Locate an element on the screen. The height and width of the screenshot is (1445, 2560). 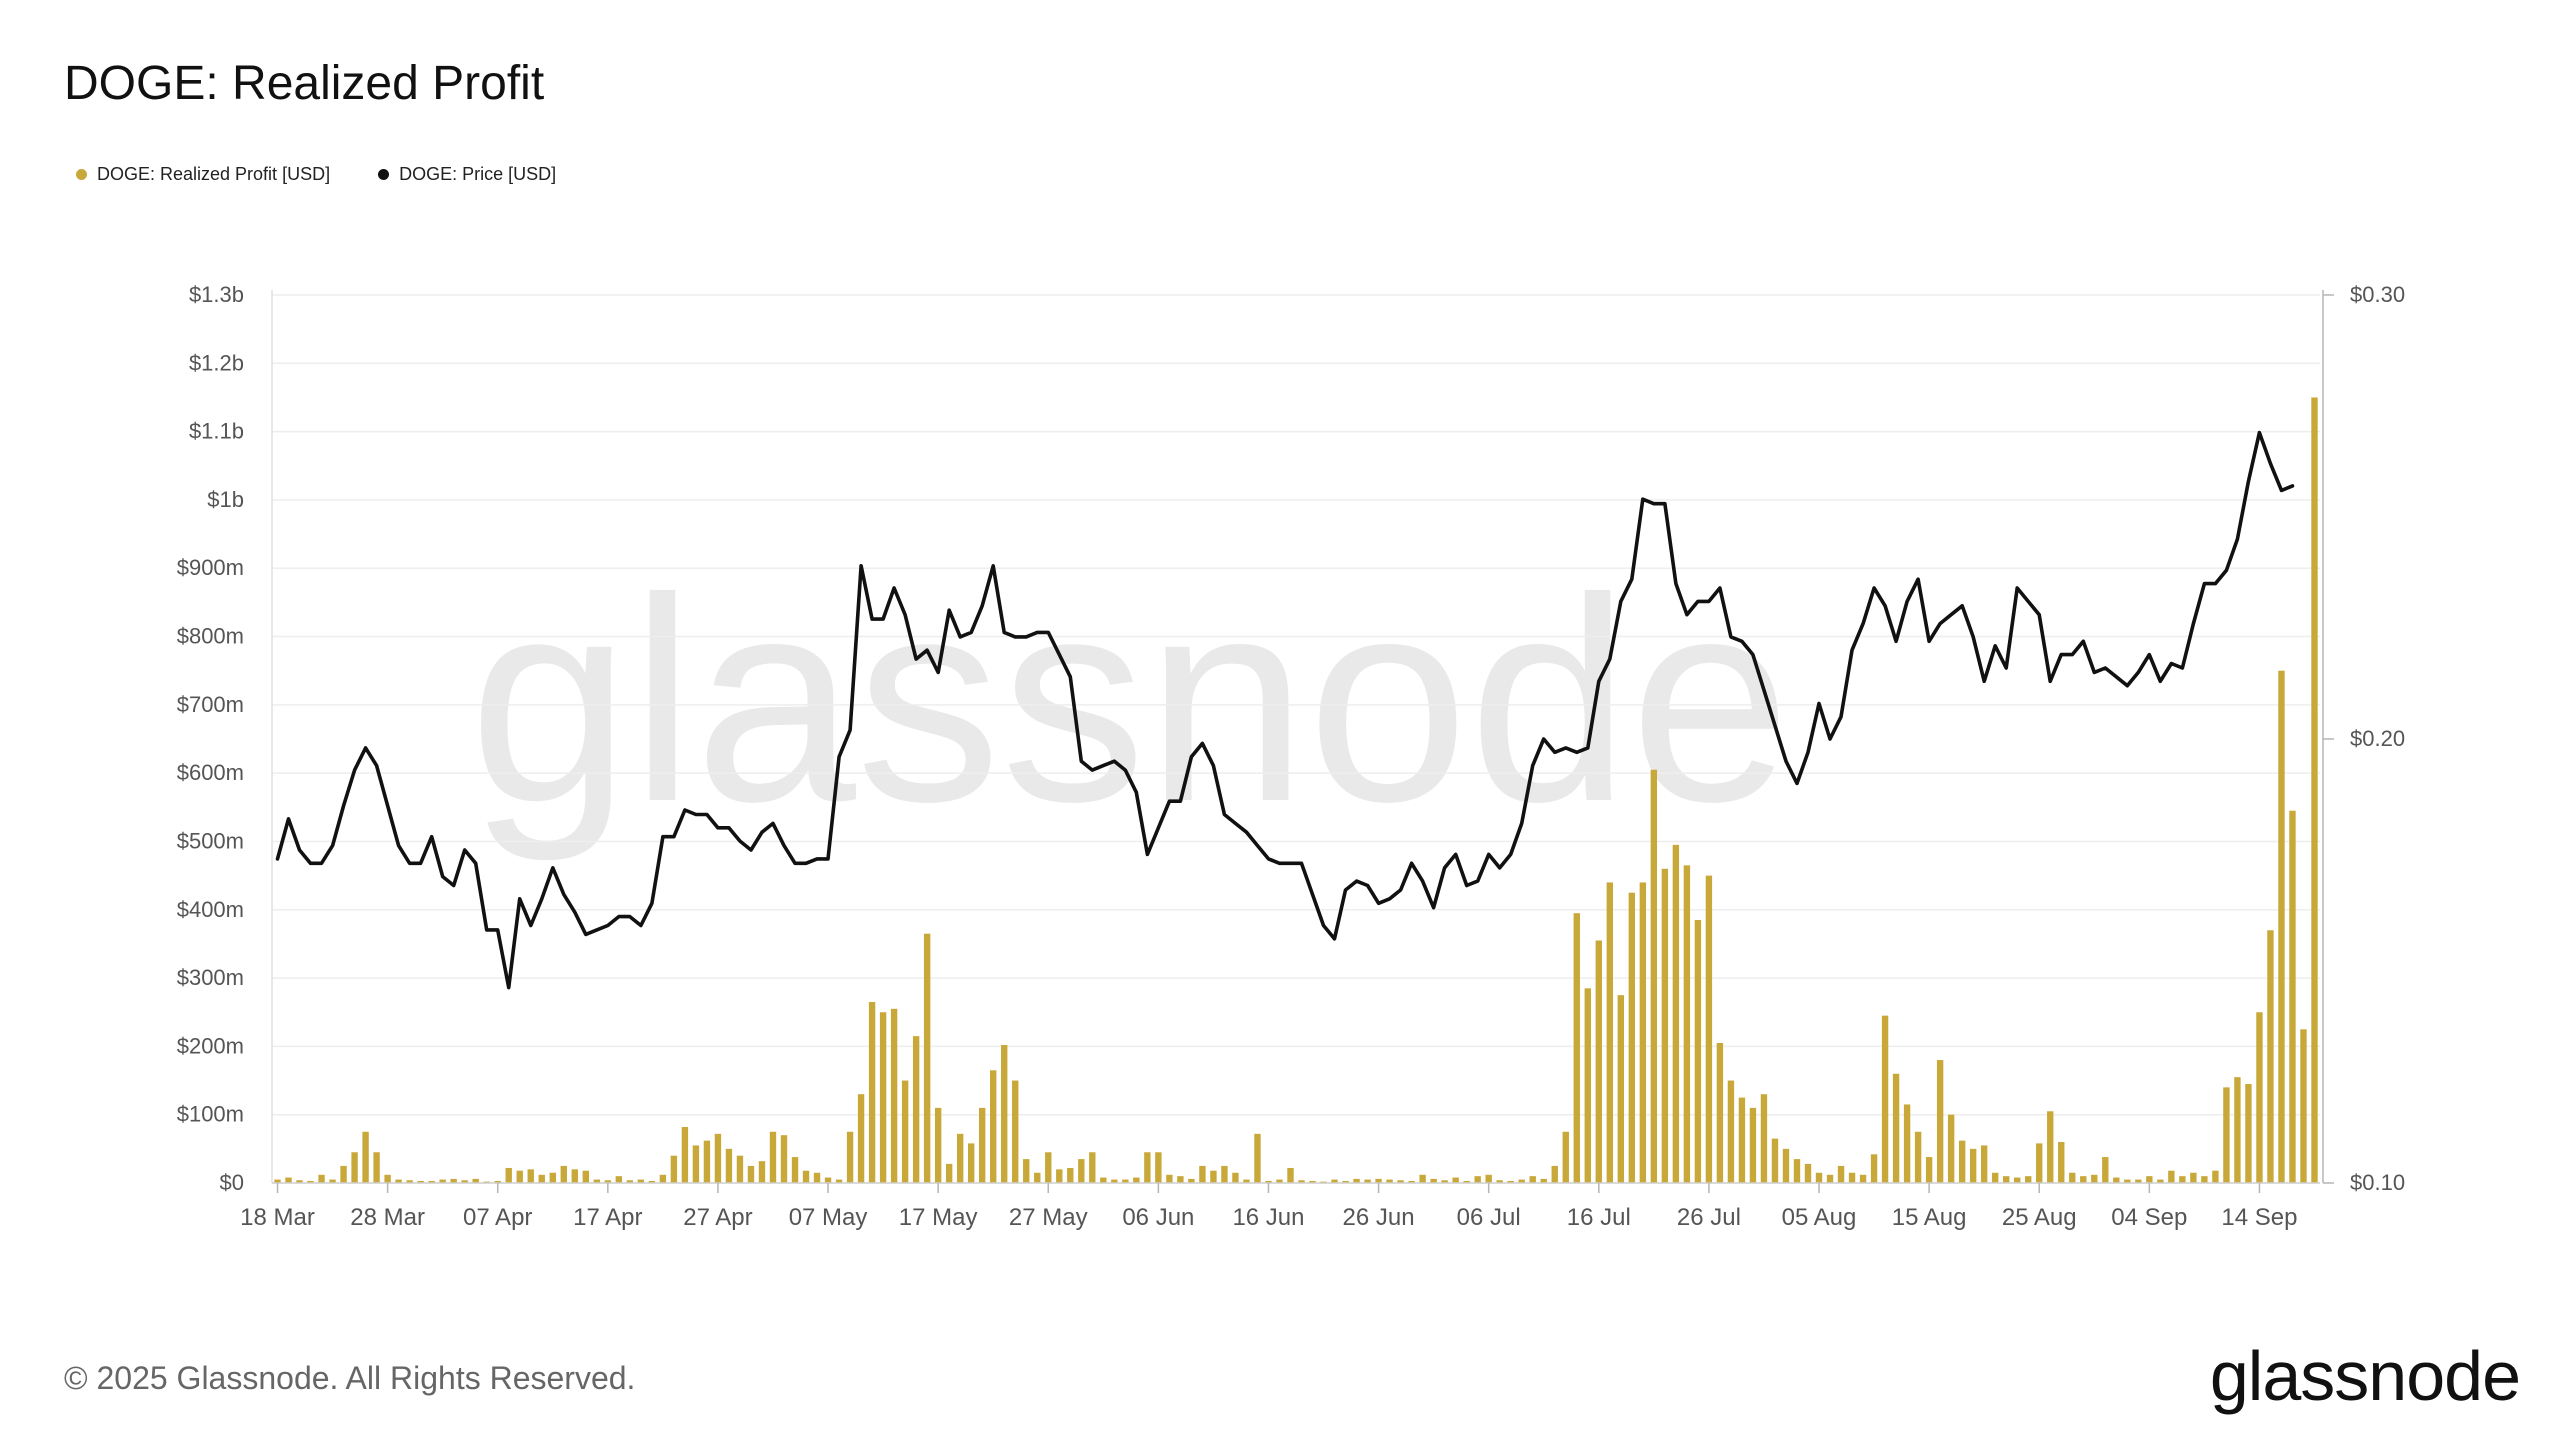
x-tick-label: 27 Apr is located at coordinates (717, 1217).